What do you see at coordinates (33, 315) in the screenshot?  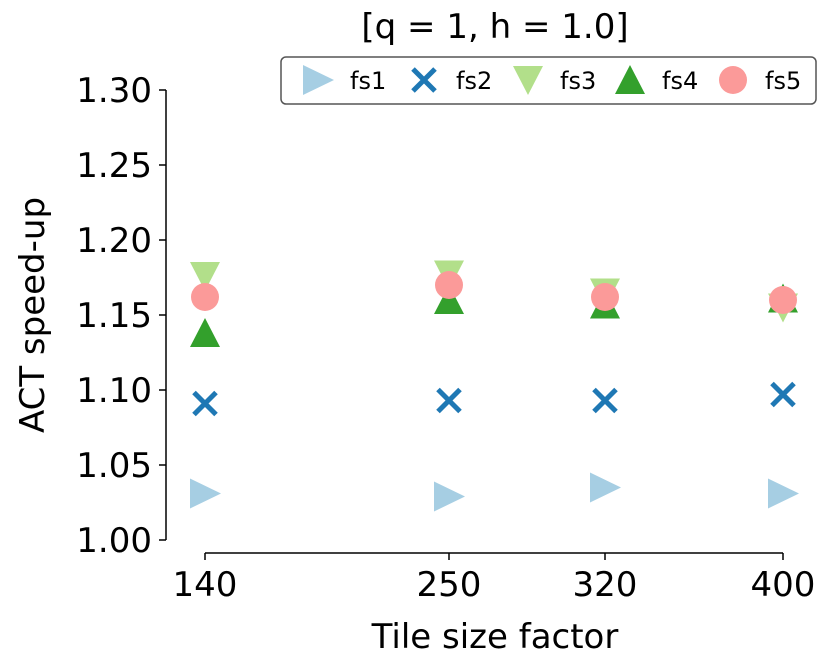 I see `y-axis-label: ACT speed-up` at bounding box center [33, 315].